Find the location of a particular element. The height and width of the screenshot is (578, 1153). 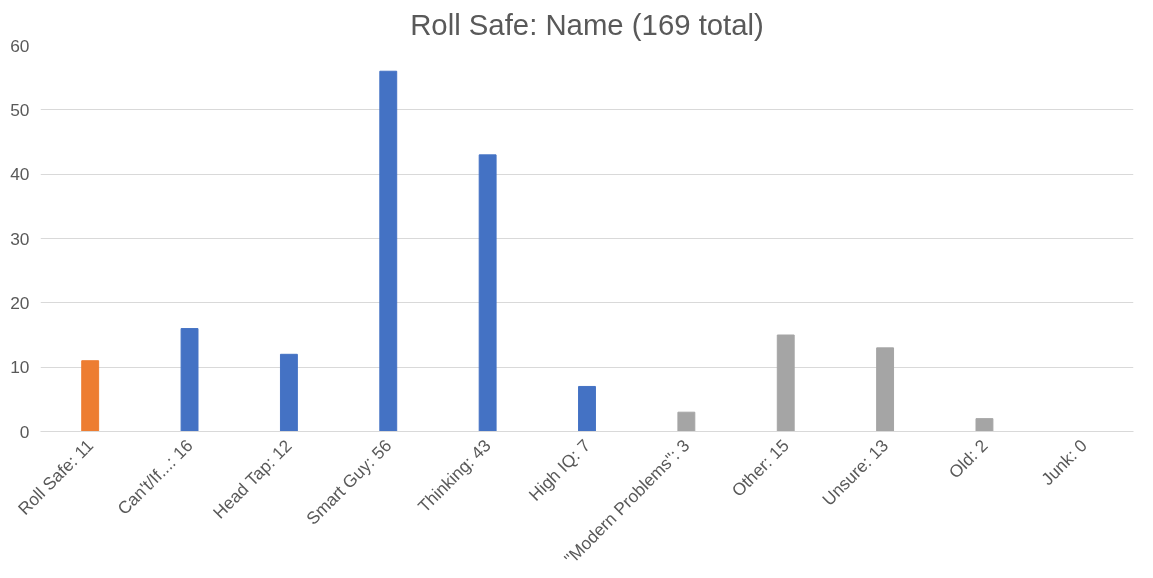

y-tick-label: 0 is located at coordinates (24, 431).